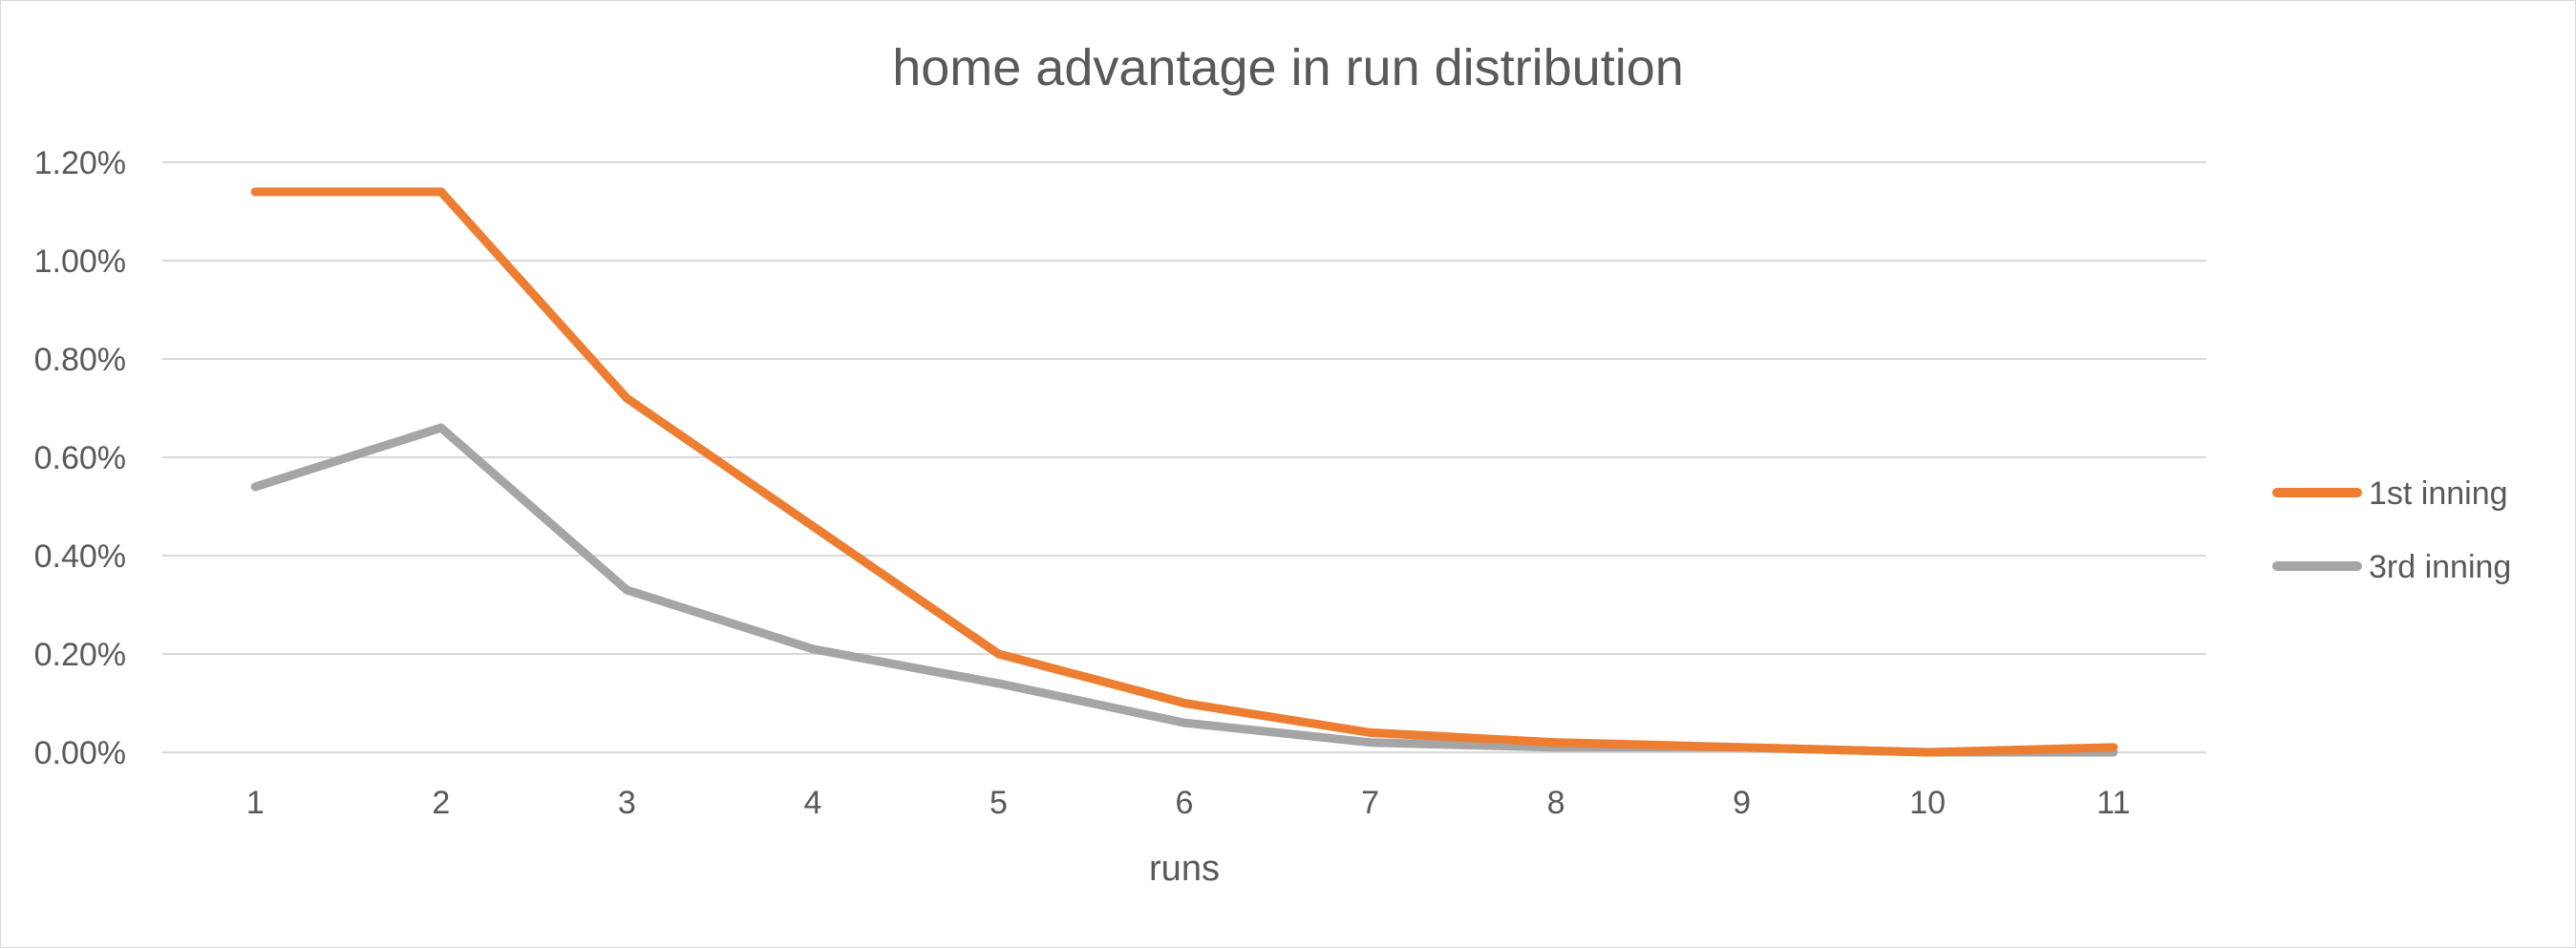  I want to click on y-tick-label: 1.00%, so click(80, 261).